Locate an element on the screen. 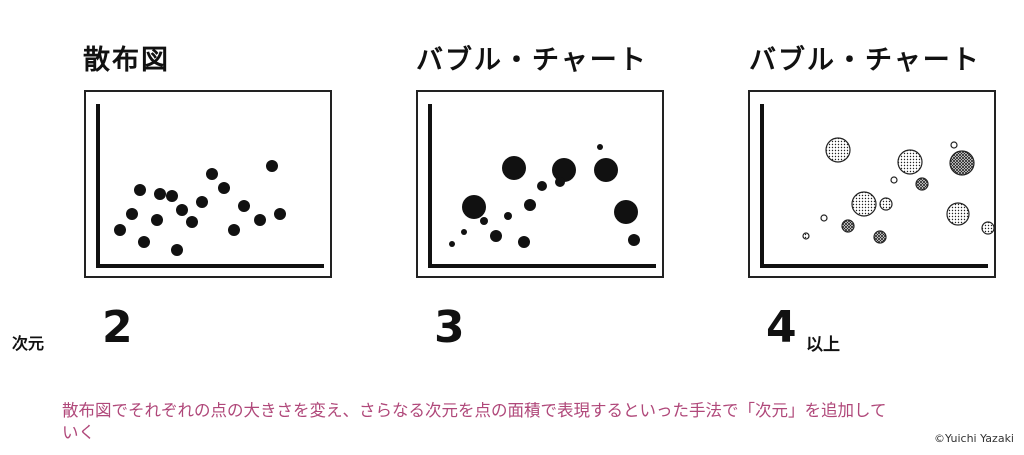 The width and height of the screenshot is (1024, 455). panel-title-bubble-4d: バブル・チャート is located at coordinates (865, 60).